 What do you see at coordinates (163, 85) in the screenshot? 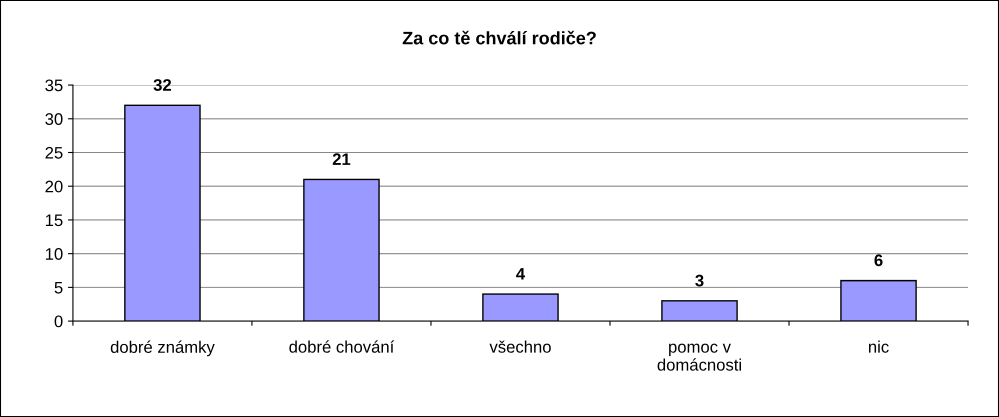
I see `data-label: 32` at bounding box center [163, 85].